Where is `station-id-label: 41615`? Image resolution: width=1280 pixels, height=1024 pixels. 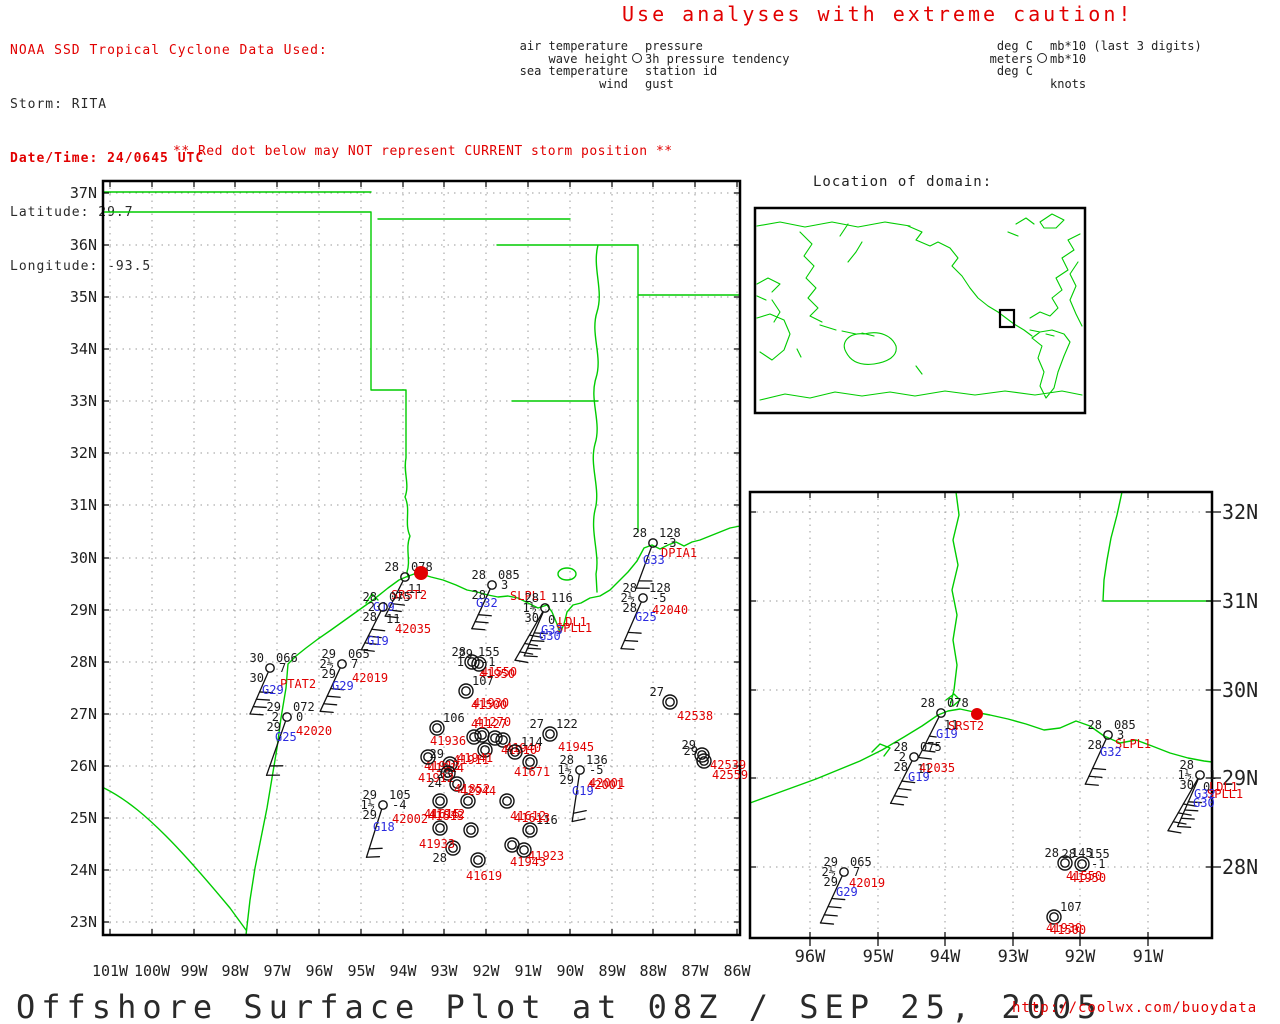 station-id-label: 41615 is located at coordinates (442, 814).